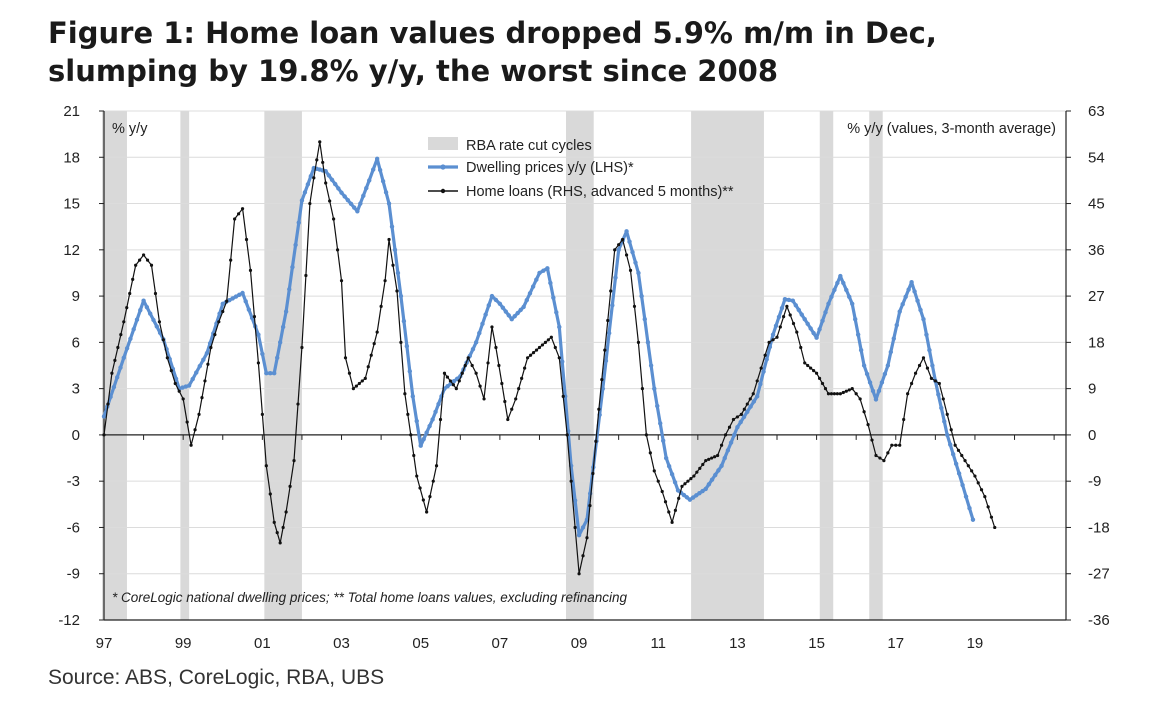 Image resolution: width=1160 pixels, height=704 pixels. What do you see at coordinates (737, 643) in the screenshot?
I see `x-tick-label: 13` at bounding box center [737, 643].